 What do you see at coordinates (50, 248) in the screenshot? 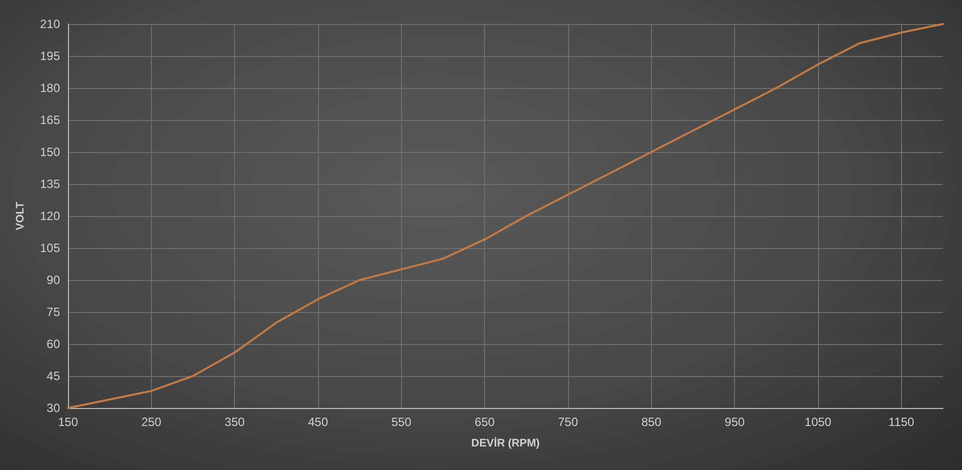
I see `y-tick-label: 105` at bounding box center [50, 248].